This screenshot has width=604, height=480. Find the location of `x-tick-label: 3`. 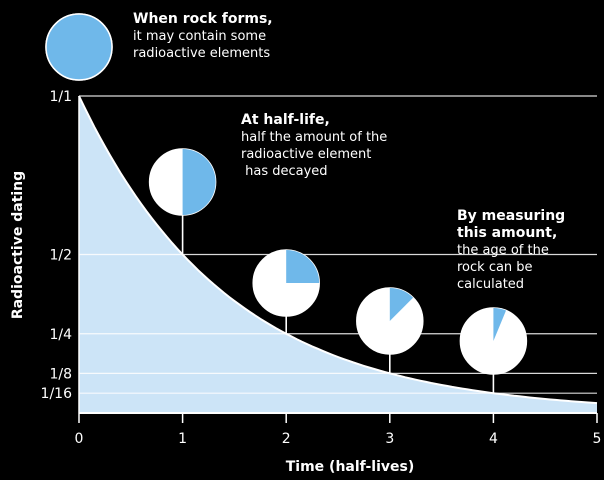

x-tick-label: 3 is located at coordinates (389, 439).